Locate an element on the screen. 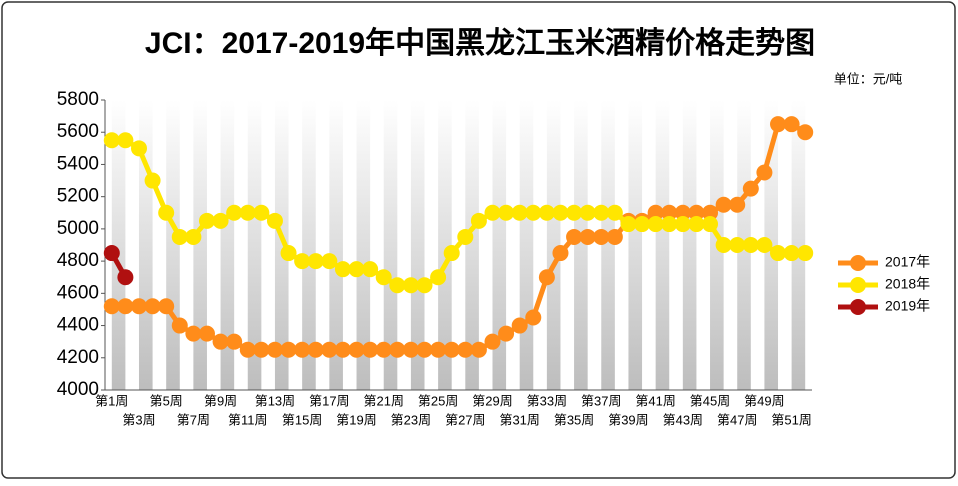 Image resolution: width=958 pixels, height=486 pixels. y-tick-label: 4600 is located at coordinates (78, 292).